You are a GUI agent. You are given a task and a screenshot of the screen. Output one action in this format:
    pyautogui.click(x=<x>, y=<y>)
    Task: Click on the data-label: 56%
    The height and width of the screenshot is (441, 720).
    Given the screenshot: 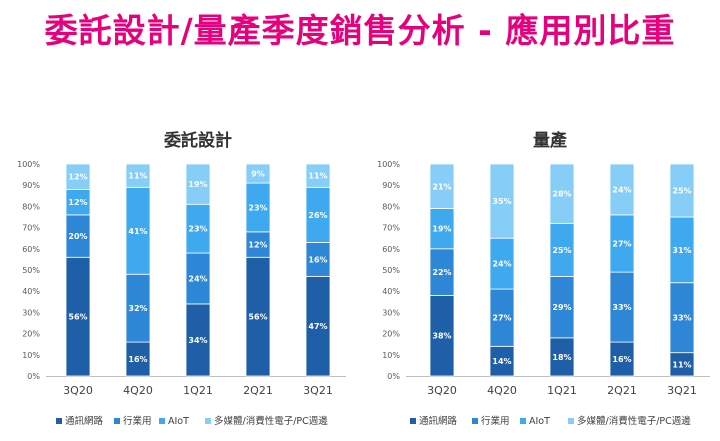 What is the action you would take?
    pyautogui.click(x=257, y=317)
    